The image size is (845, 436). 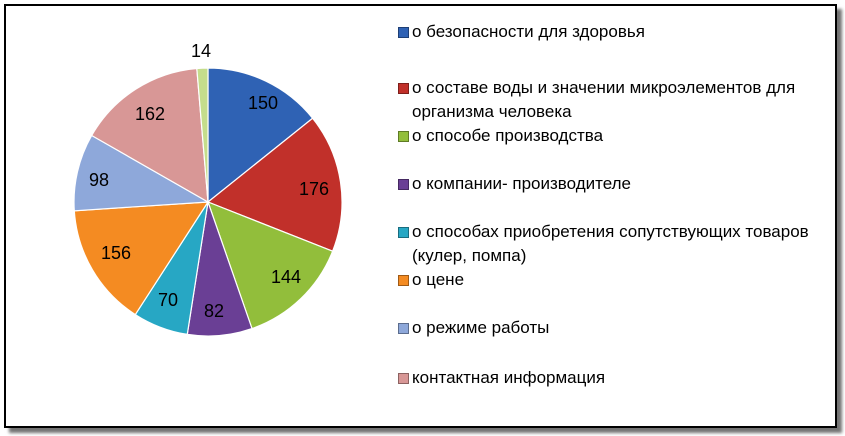 What do you see at coordinates (613, 136) in the screenshot?
I see `legend-item: о способе производства` at bounding box center [613, 136].